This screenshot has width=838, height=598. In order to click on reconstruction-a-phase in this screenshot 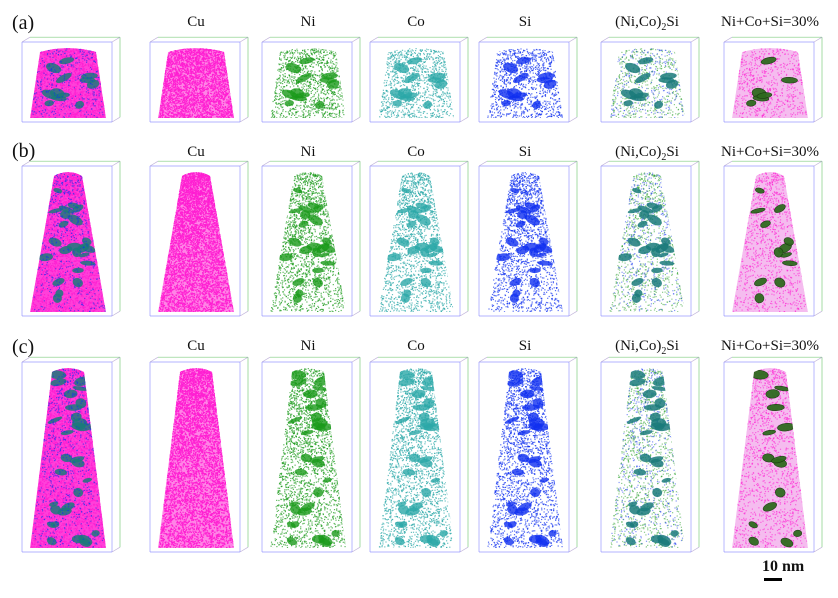, I will do `click(650, 79)`.